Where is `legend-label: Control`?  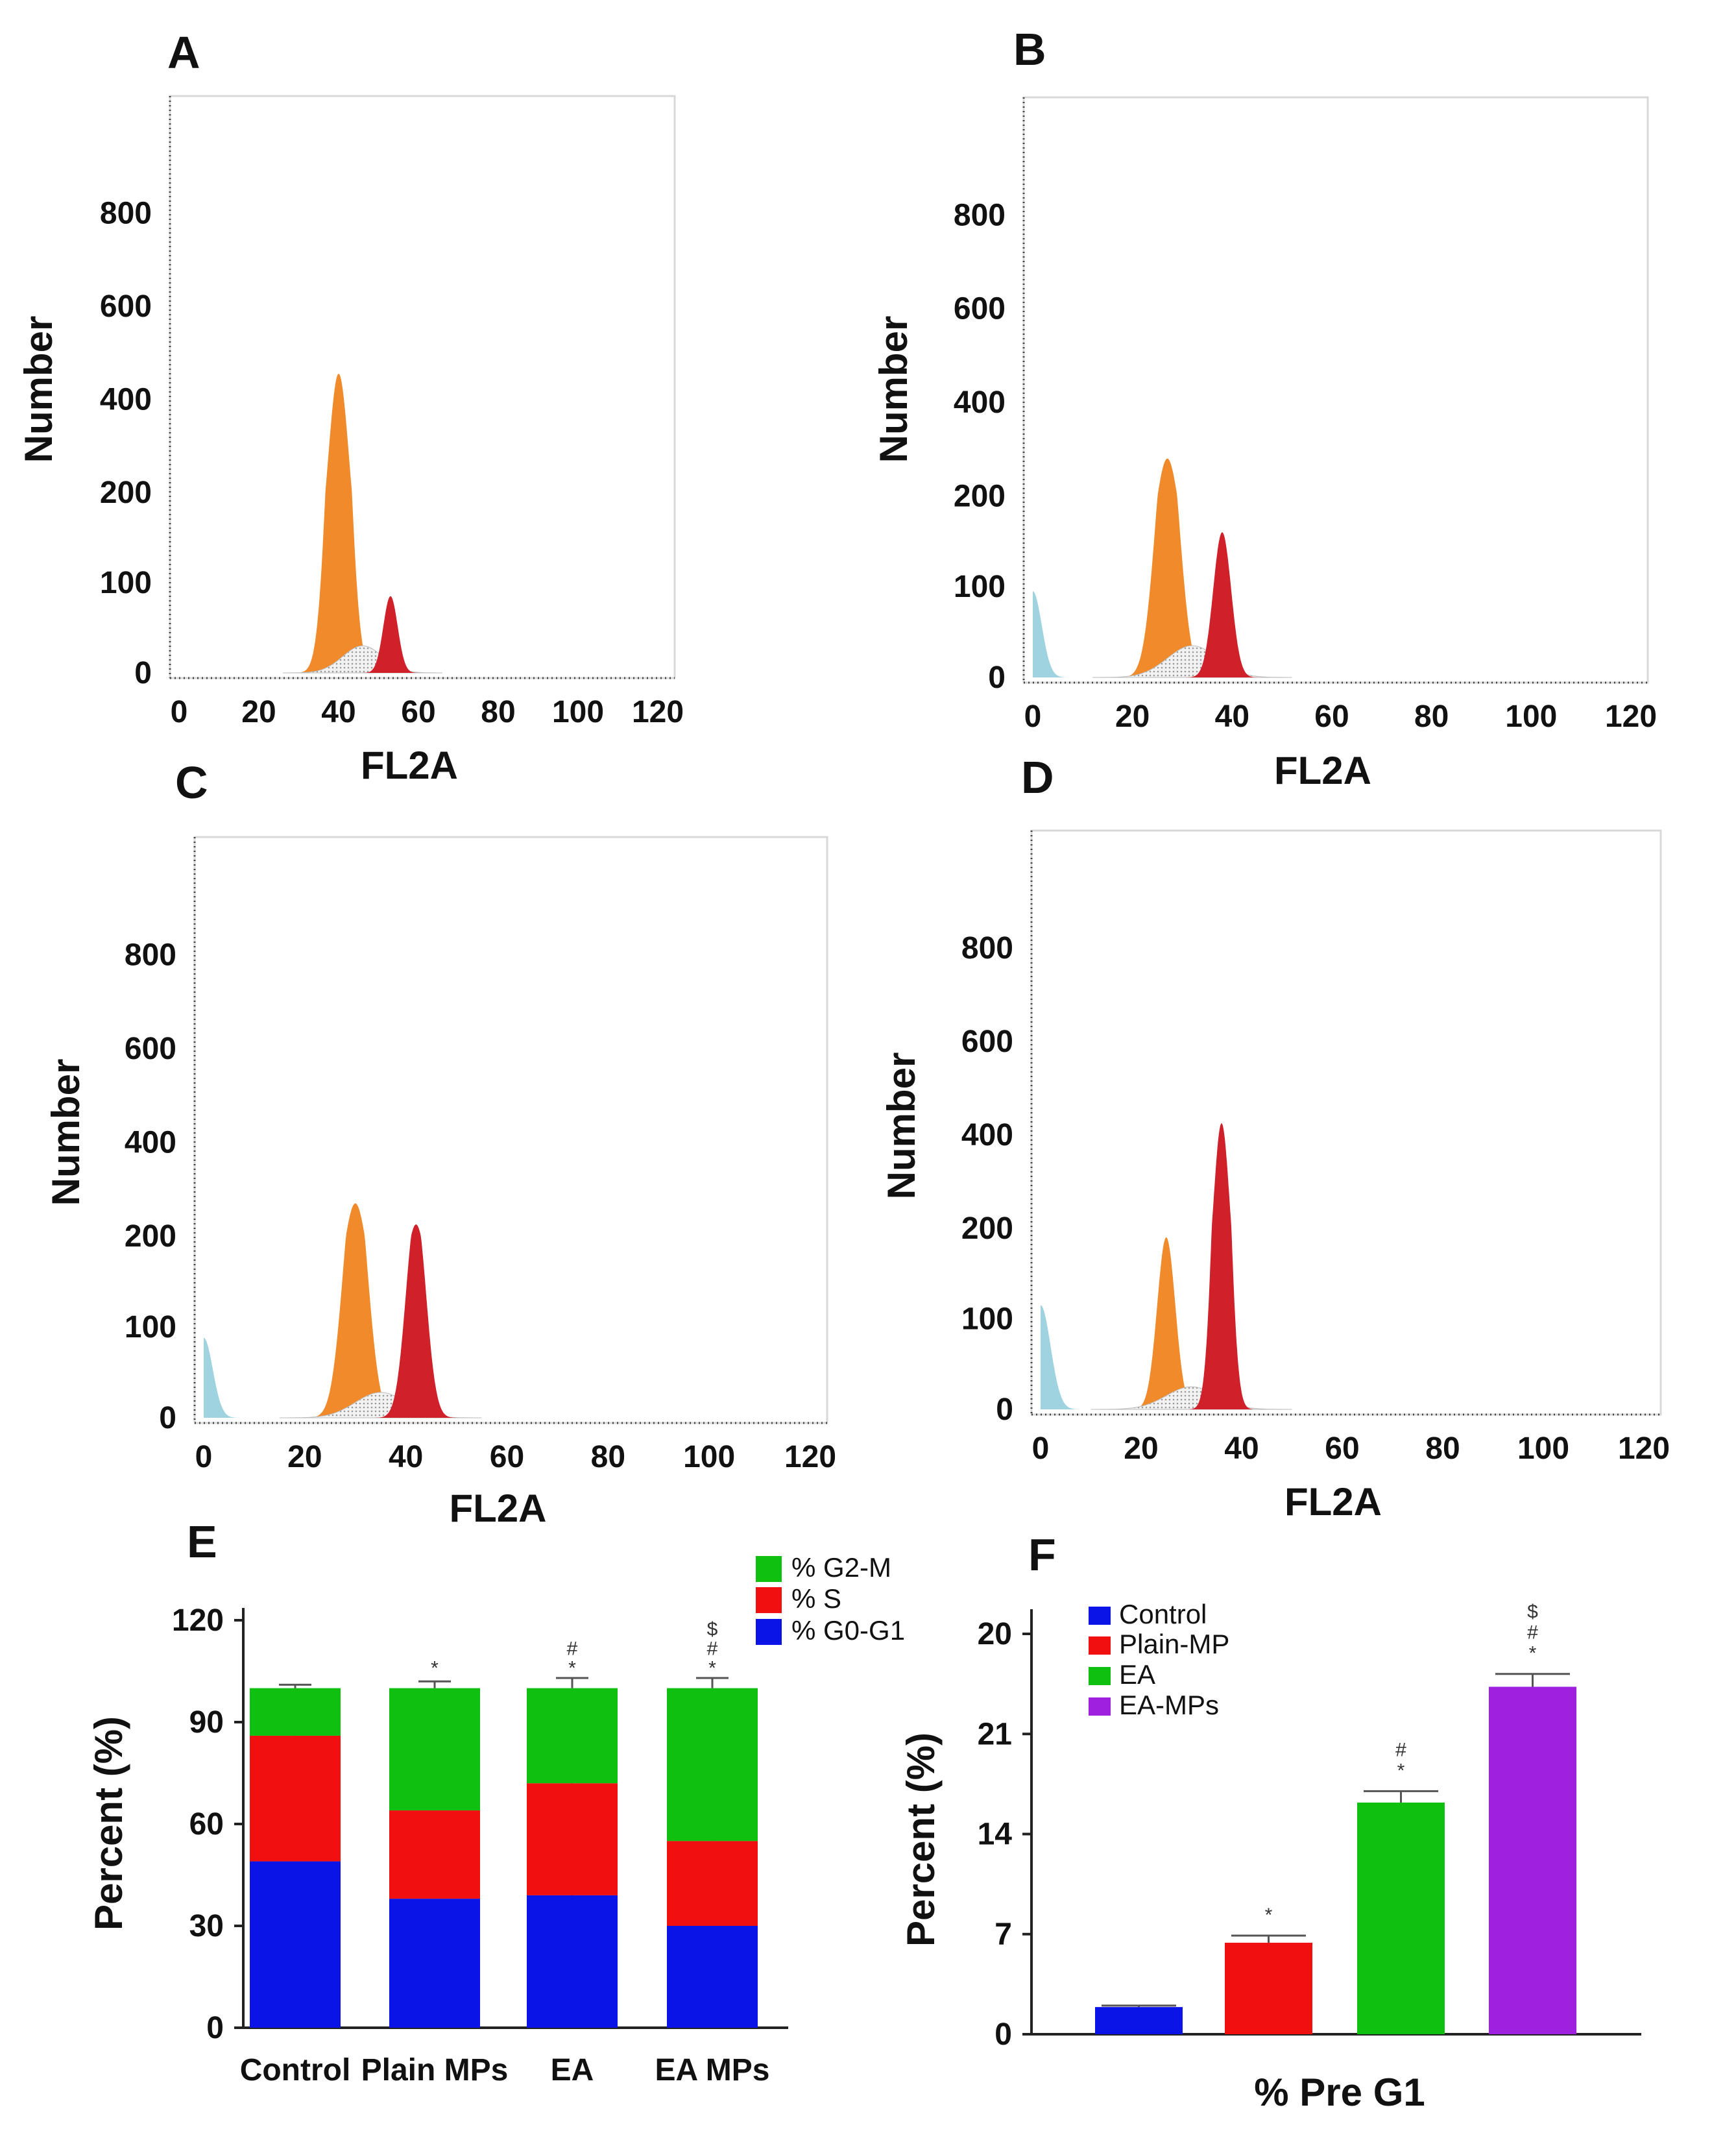 legend-label: Control is located at coordinates (1163, 1614).